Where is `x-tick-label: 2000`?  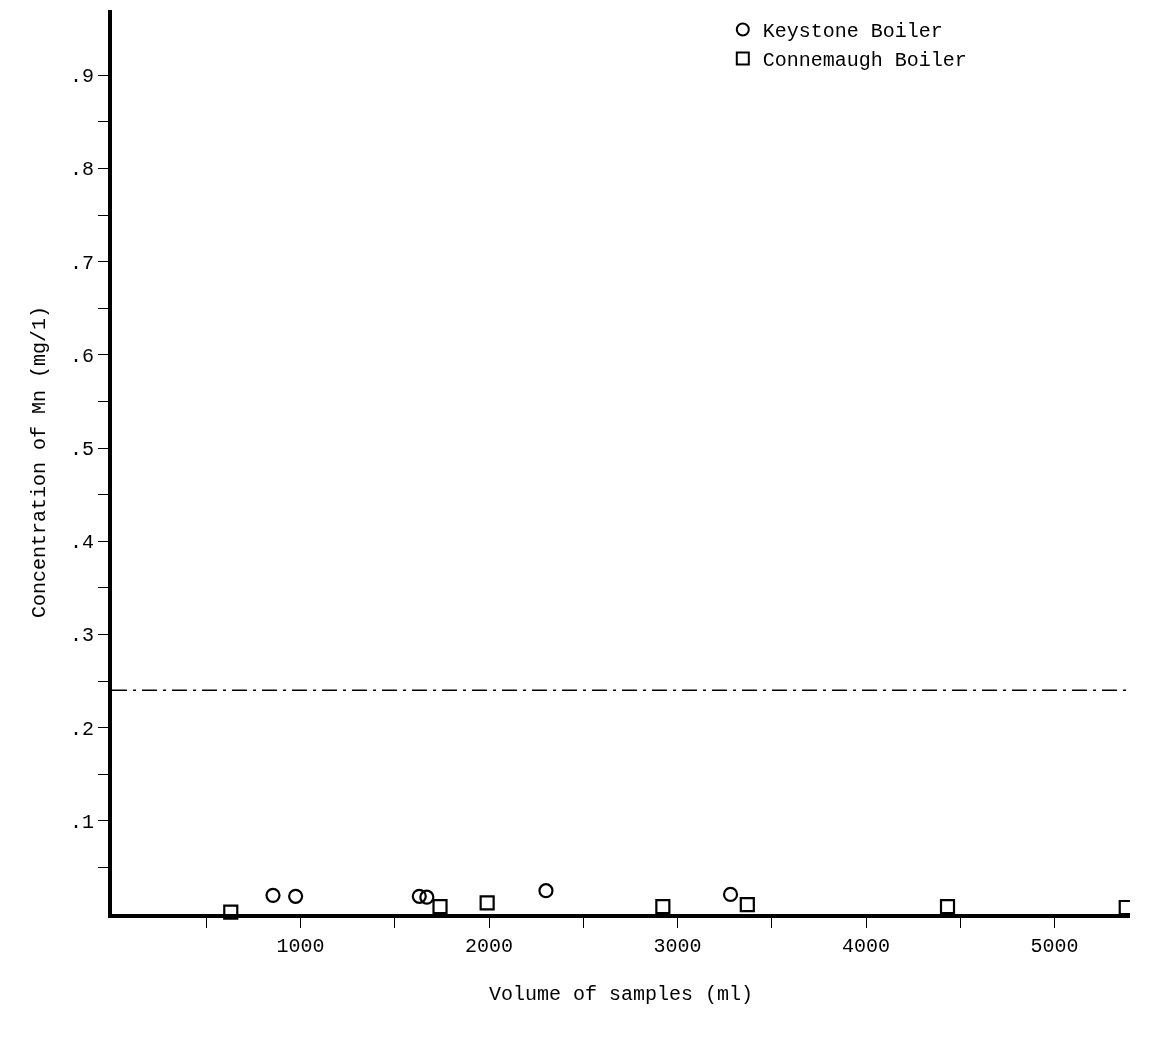
x-tick-label: 2000 is located at coordinates (489, 946).